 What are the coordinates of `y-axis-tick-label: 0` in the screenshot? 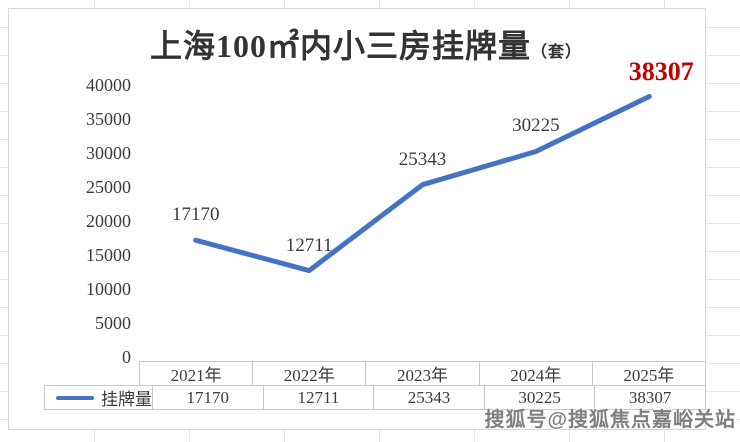 It's located at (126, 357).